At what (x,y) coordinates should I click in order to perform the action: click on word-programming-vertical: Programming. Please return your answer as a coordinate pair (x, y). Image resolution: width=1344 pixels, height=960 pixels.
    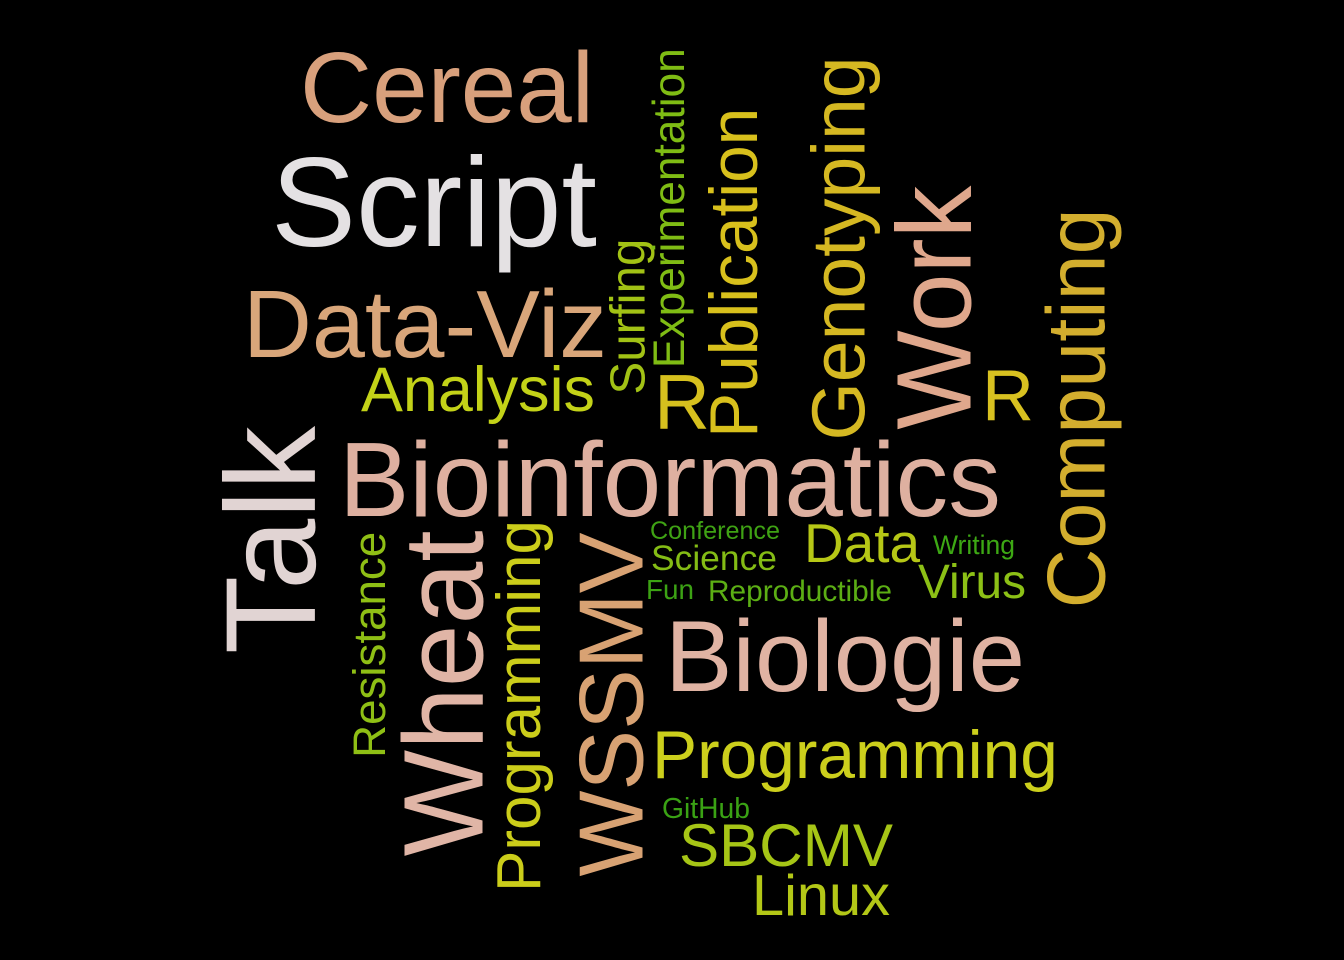
    Looking at the image, I should click on (519, 706).